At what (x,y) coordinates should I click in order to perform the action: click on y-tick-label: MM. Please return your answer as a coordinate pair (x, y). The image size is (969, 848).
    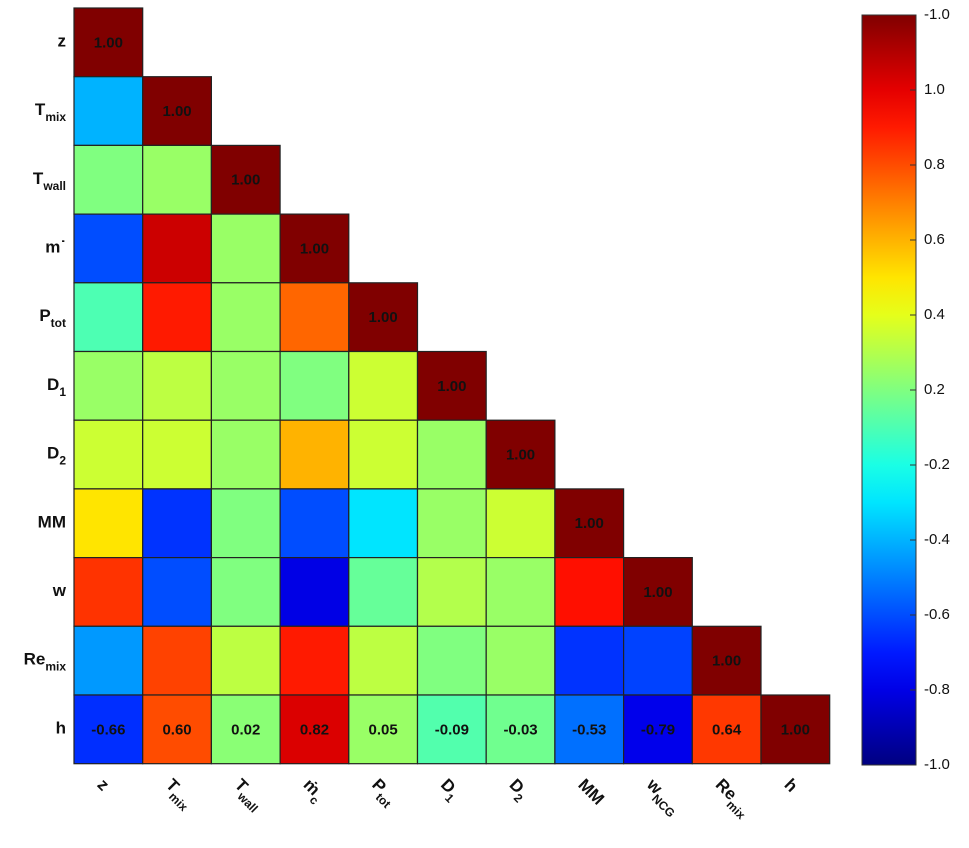
    Looking at the image, I should click on (52, 521).